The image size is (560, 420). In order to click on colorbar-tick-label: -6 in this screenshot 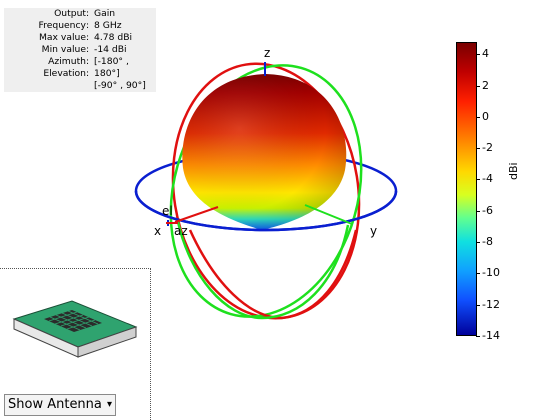, I will do `click(487, 210)`.